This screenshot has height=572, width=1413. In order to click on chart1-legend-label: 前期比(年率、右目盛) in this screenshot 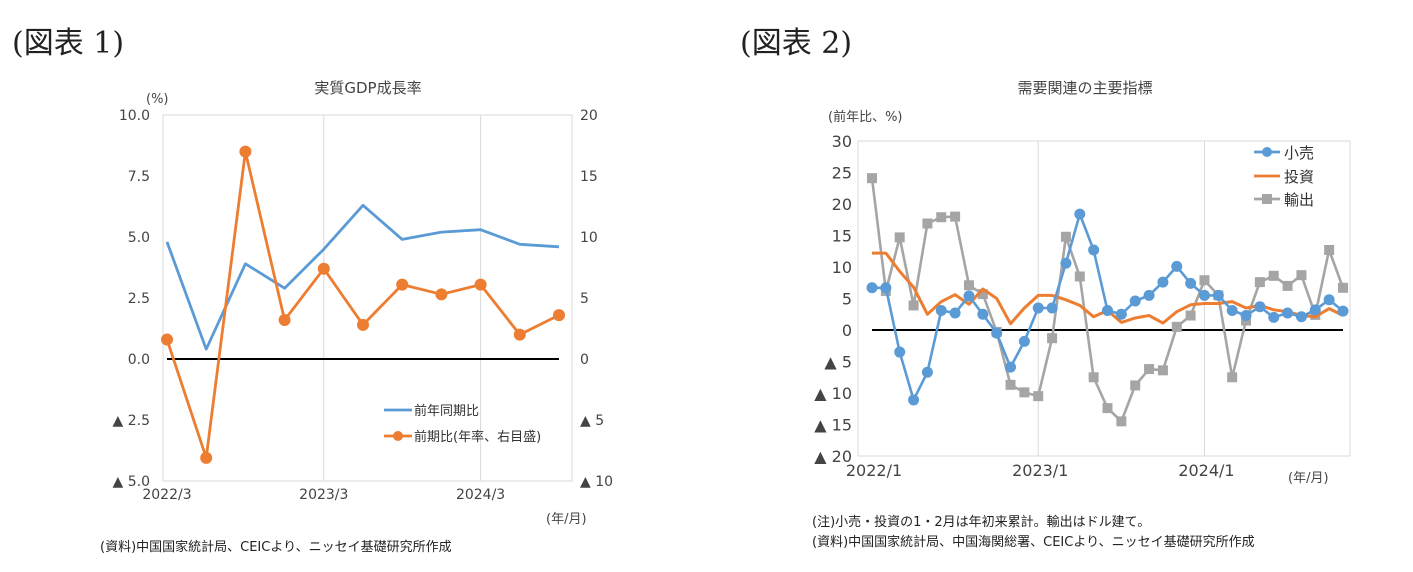, I will do `click(477, 437)`.